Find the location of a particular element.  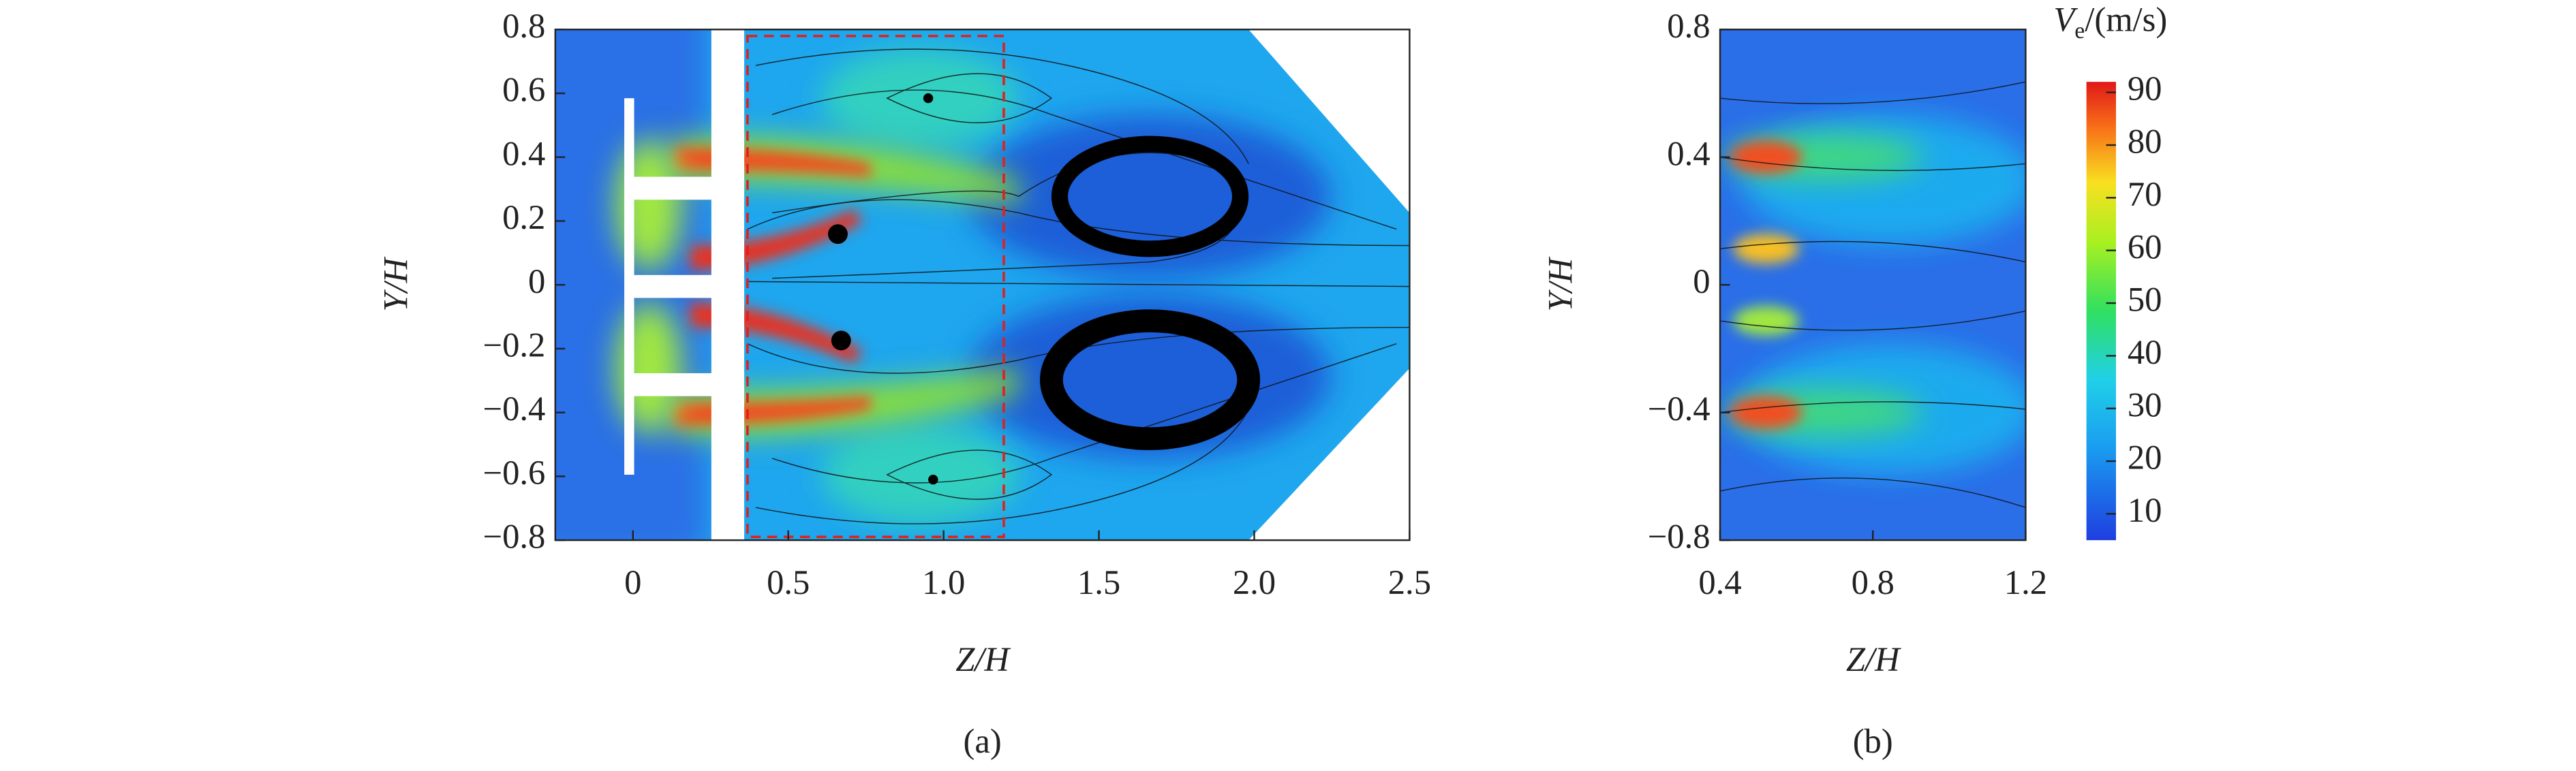

colorbar-symbol: V is located at coordinates (2065, 19).